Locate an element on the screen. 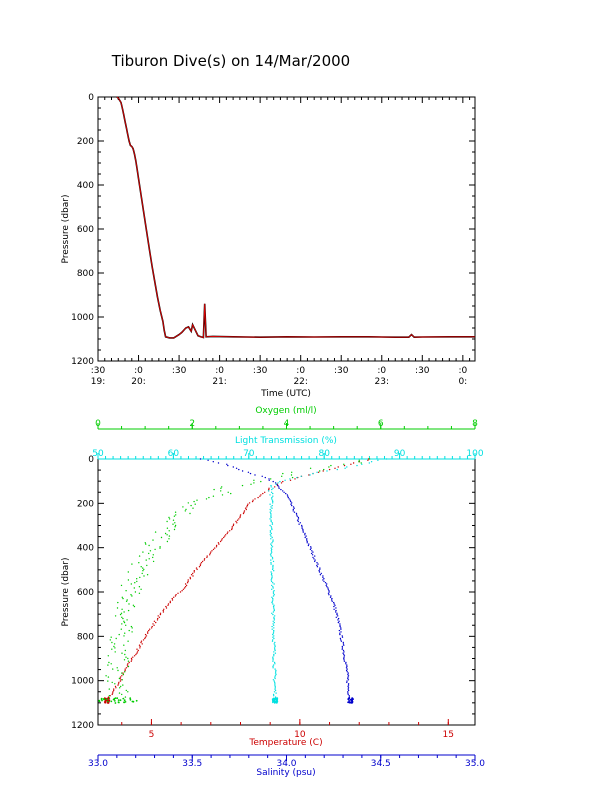 Image resolution: width=612 pixels, height=785 pixels. light-bottom-point is located at coordinates (276, 702).